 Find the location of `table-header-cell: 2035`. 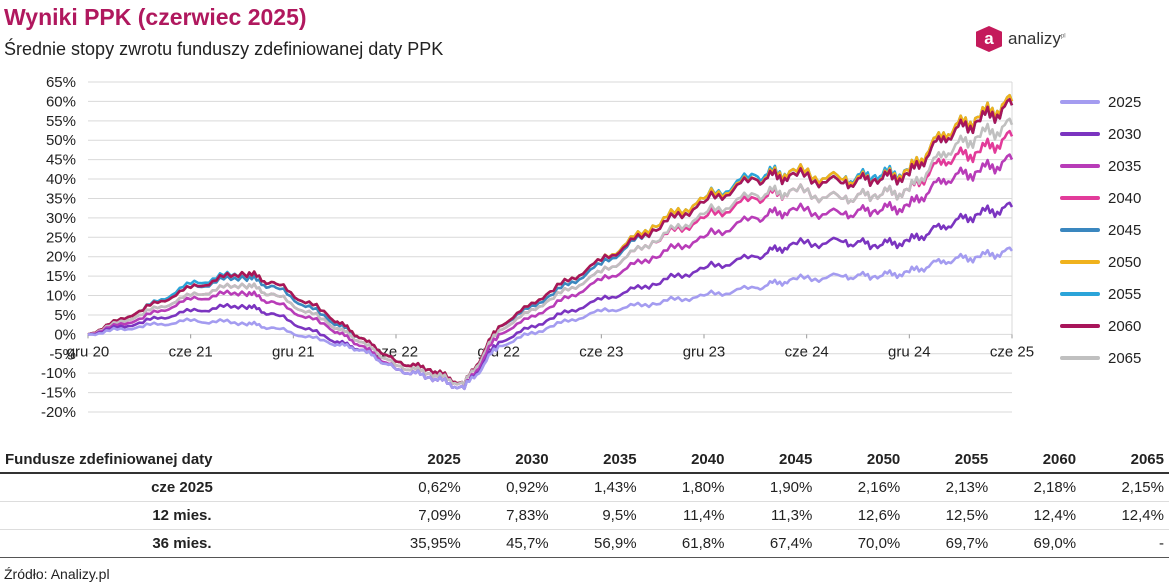

table-header-cell: 2035 is located at coordinates (597, 459).